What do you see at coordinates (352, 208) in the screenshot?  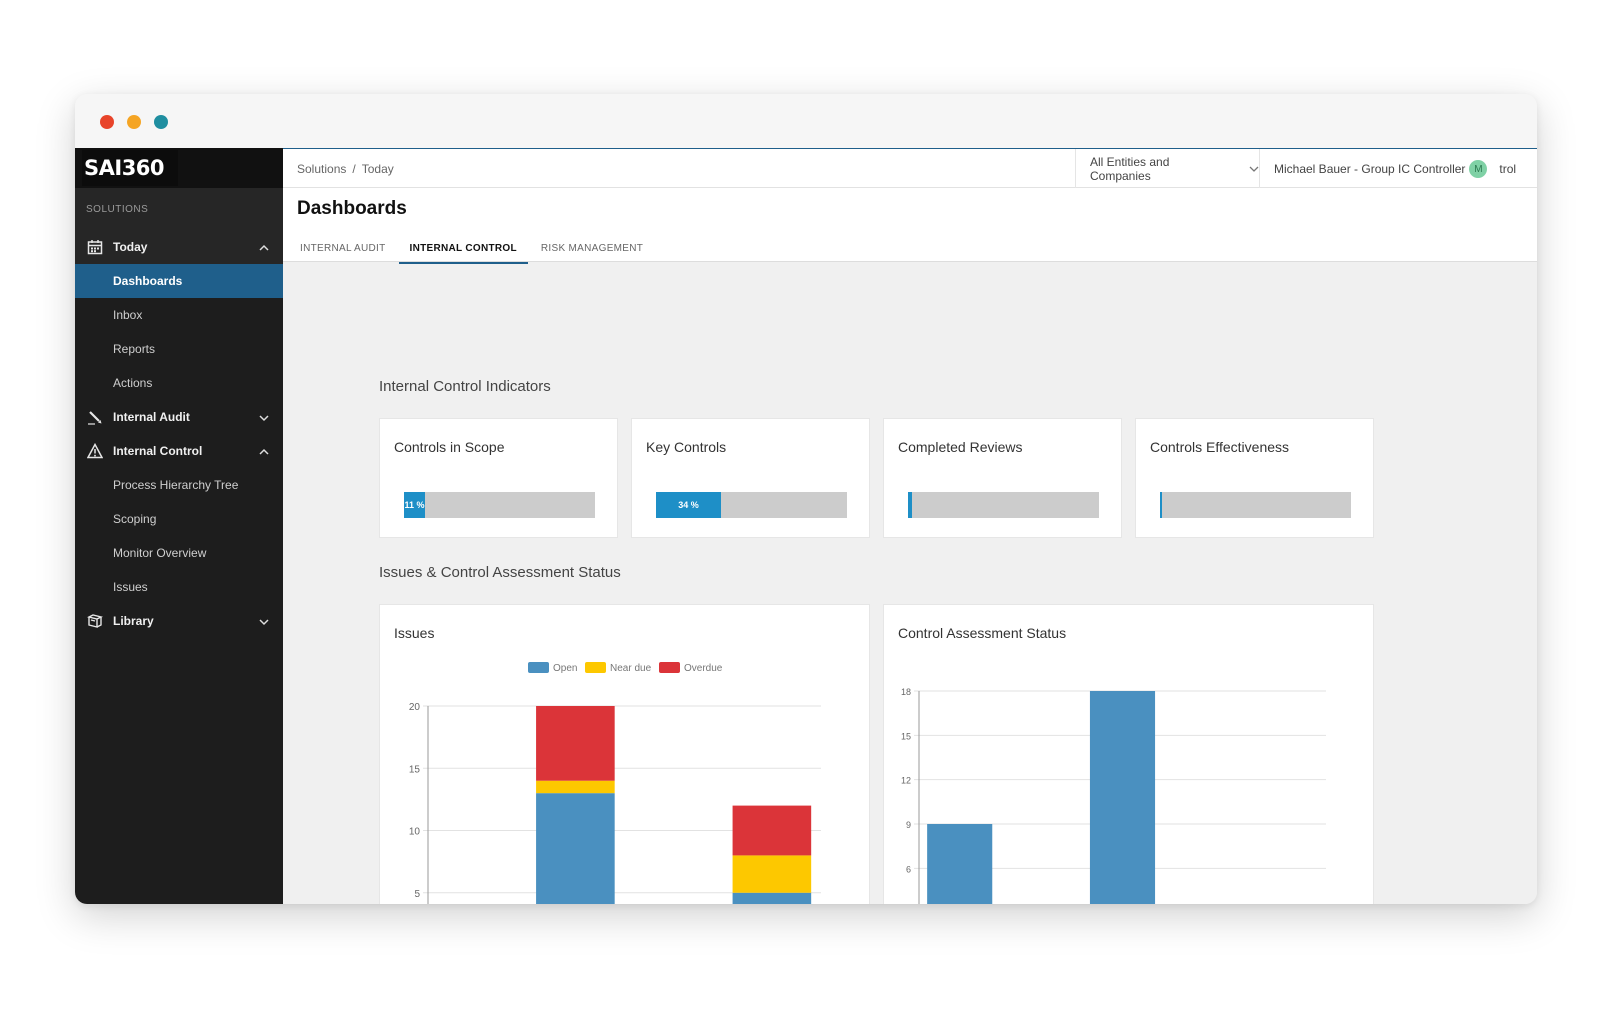 I see `page-title: Dashboards` at bounding box center [352, 208].